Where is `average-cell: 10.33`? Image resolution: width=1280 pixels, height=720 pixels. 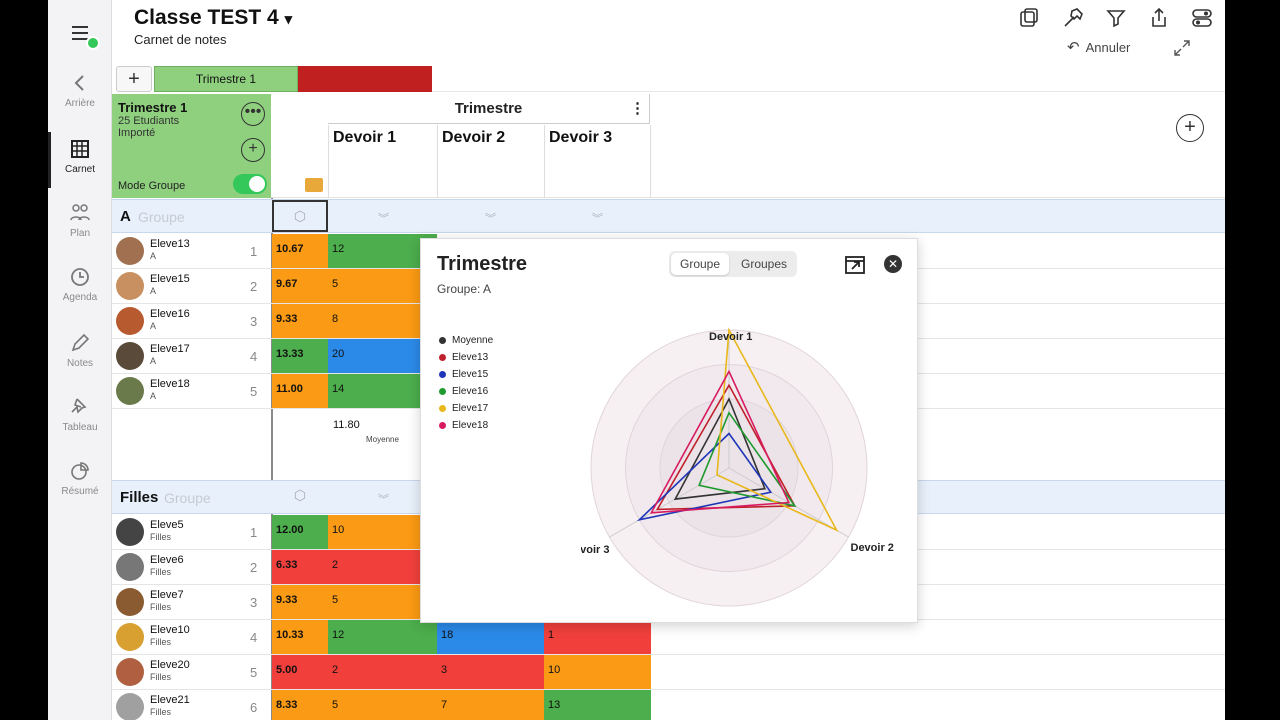 average-cell: 10.33 is located at coordinates (300, 637).